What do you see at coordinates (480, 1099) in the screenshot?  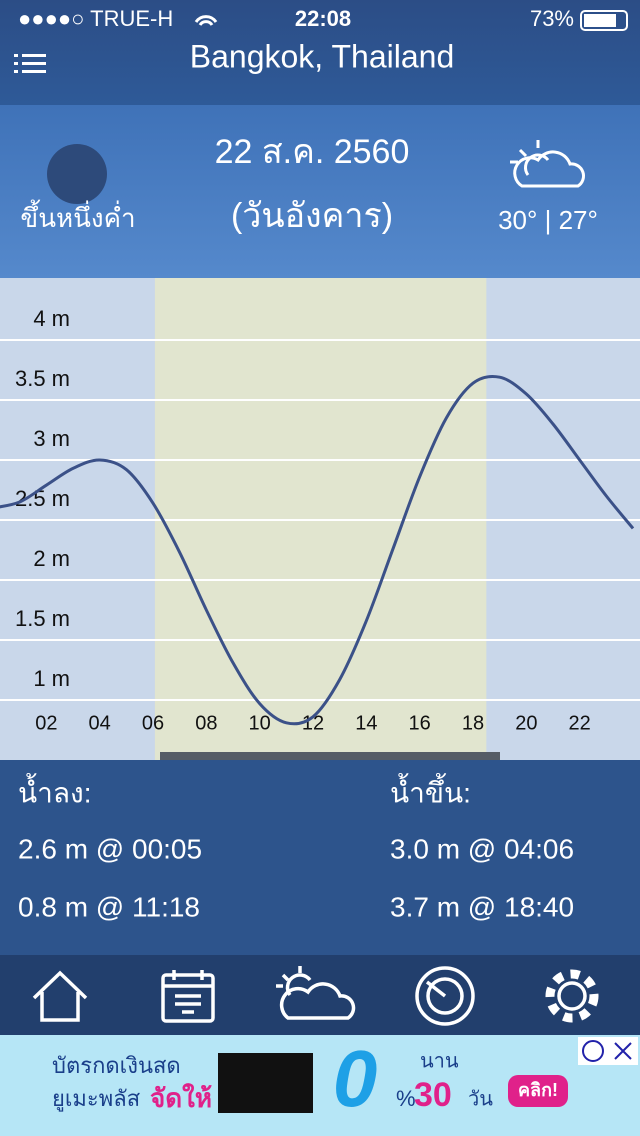 I see `ad-text: วัน` at bounding box center [480, 1099].